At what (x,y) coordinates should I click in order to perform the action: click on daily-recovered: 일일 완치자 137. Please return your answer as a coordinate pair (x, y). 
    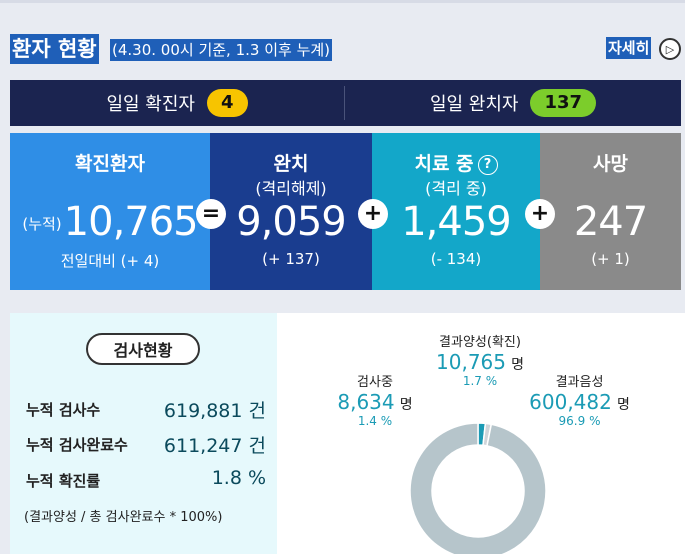
    Looking at the image, I should click on (513, 103).